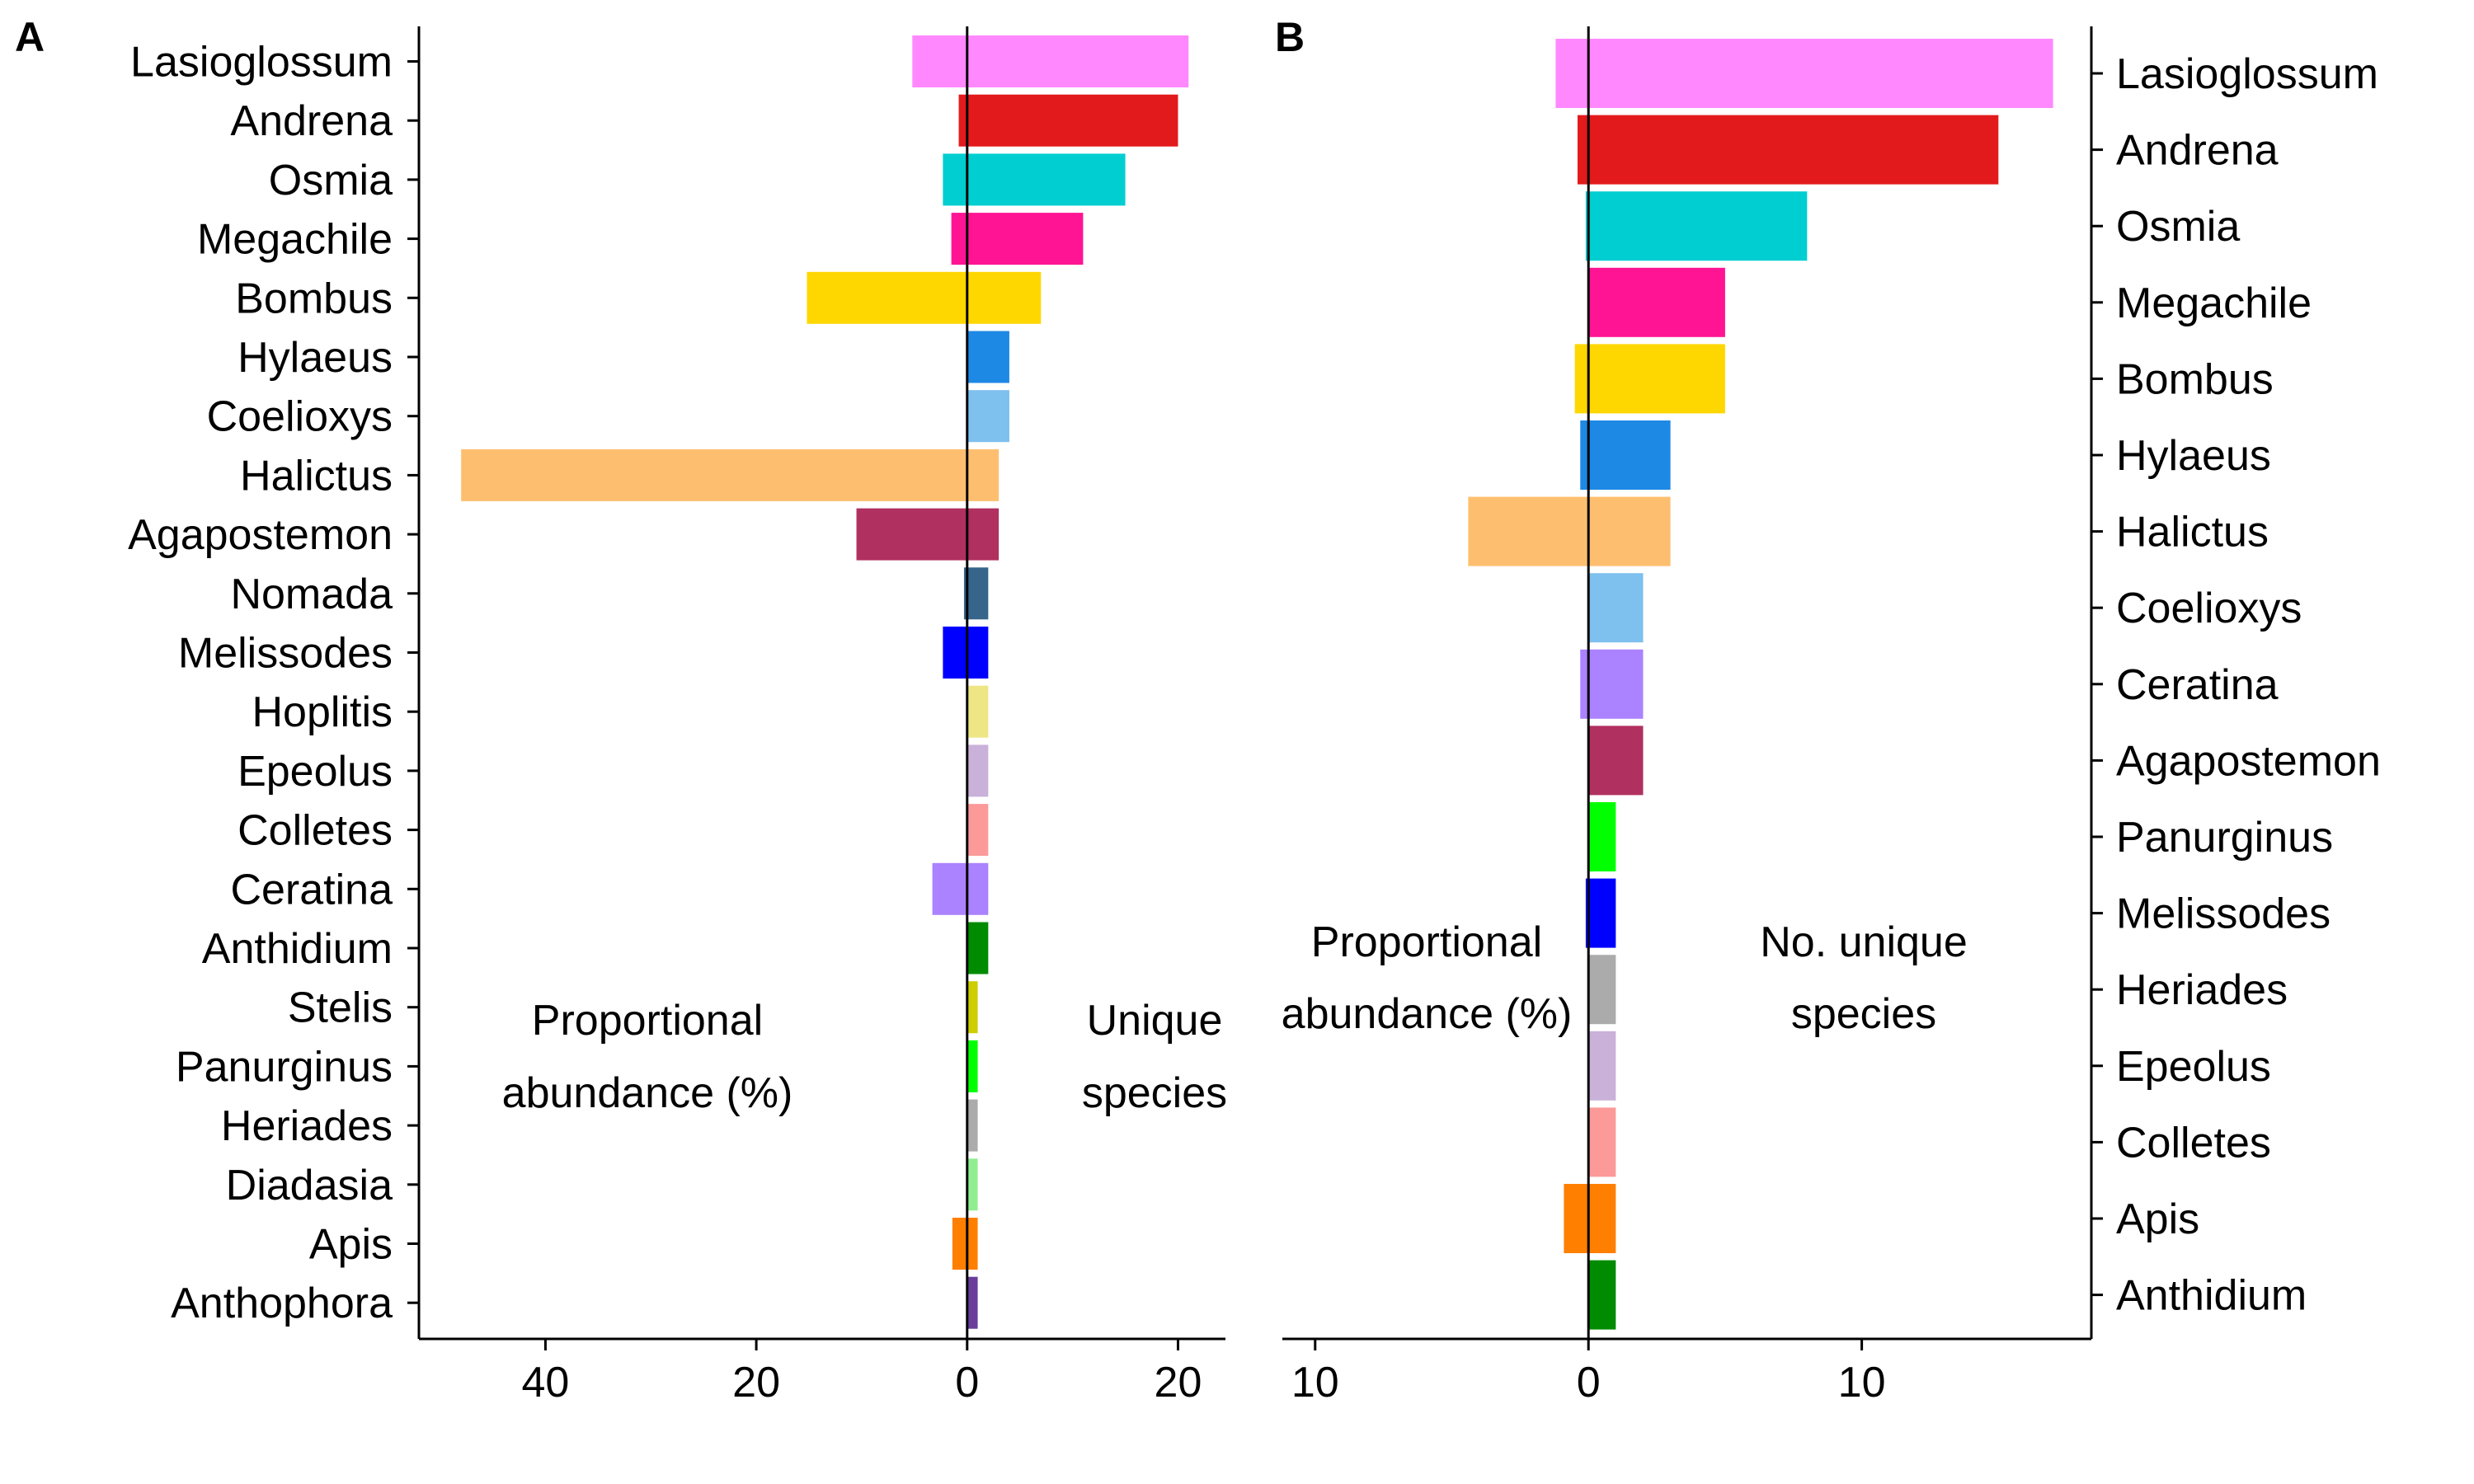 This screenshot has height=1484, width=2474. Describe the element at coordinates (322, 712) in the screenshot. I see `category-label: Hoplitis` at that location.